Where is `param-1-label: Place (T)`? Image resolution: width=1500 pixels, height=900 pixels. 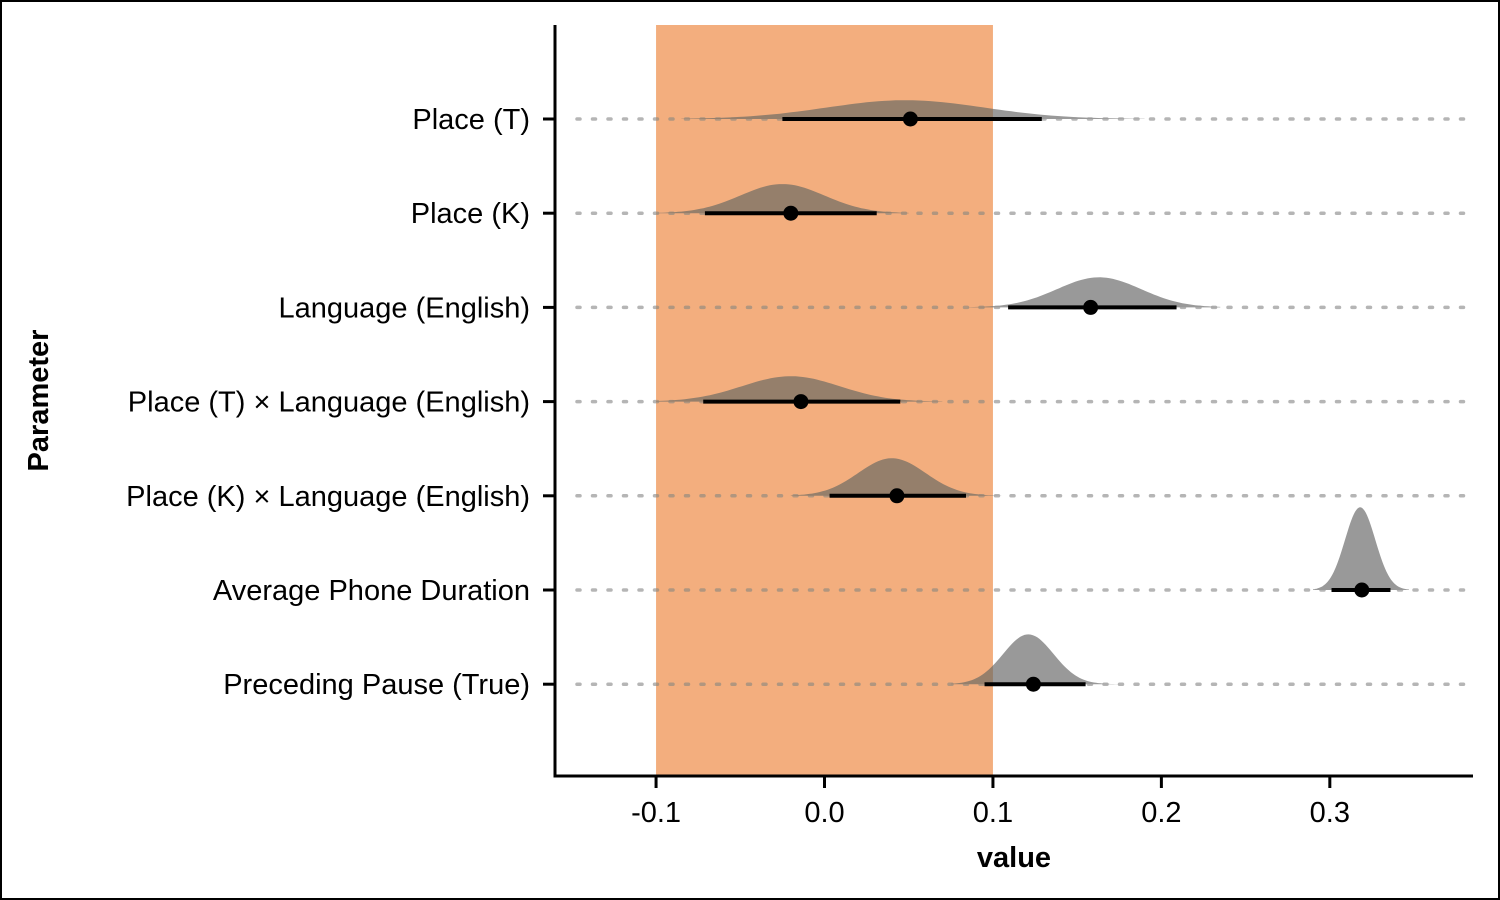
param-1-label: Place (T) is located at coordinates (471, 120).